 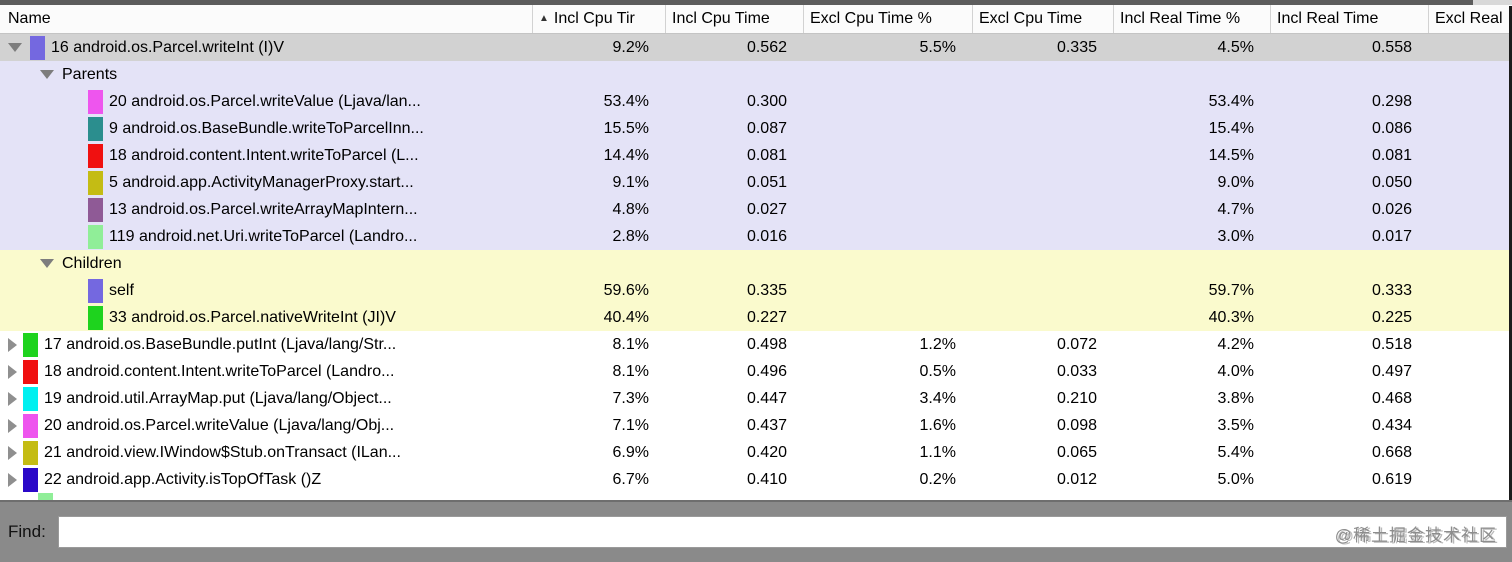 I want to click on value-cell: 14.5%, so click(x=1231, y=155).